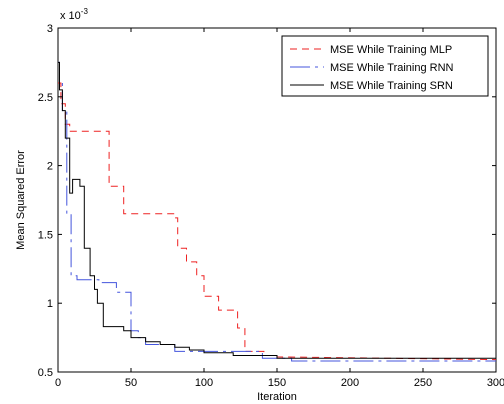  I want to click on y-axis-label: Mean Squared Error, so click(21, 200).